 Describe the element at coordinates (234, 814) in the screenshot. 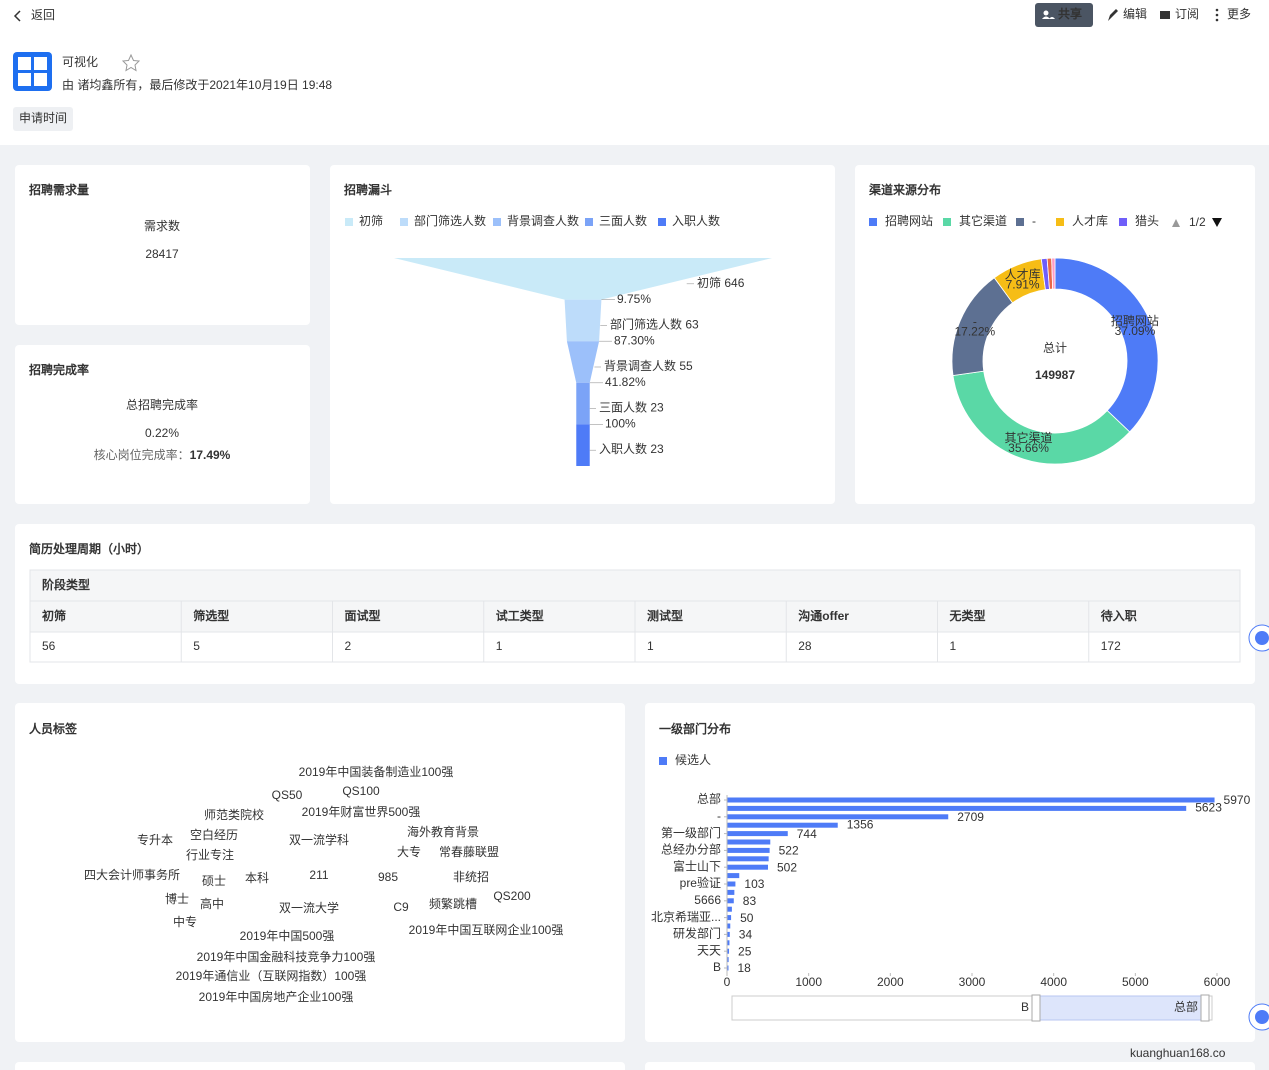

I see `tag-word: 师范类院校` at that location.